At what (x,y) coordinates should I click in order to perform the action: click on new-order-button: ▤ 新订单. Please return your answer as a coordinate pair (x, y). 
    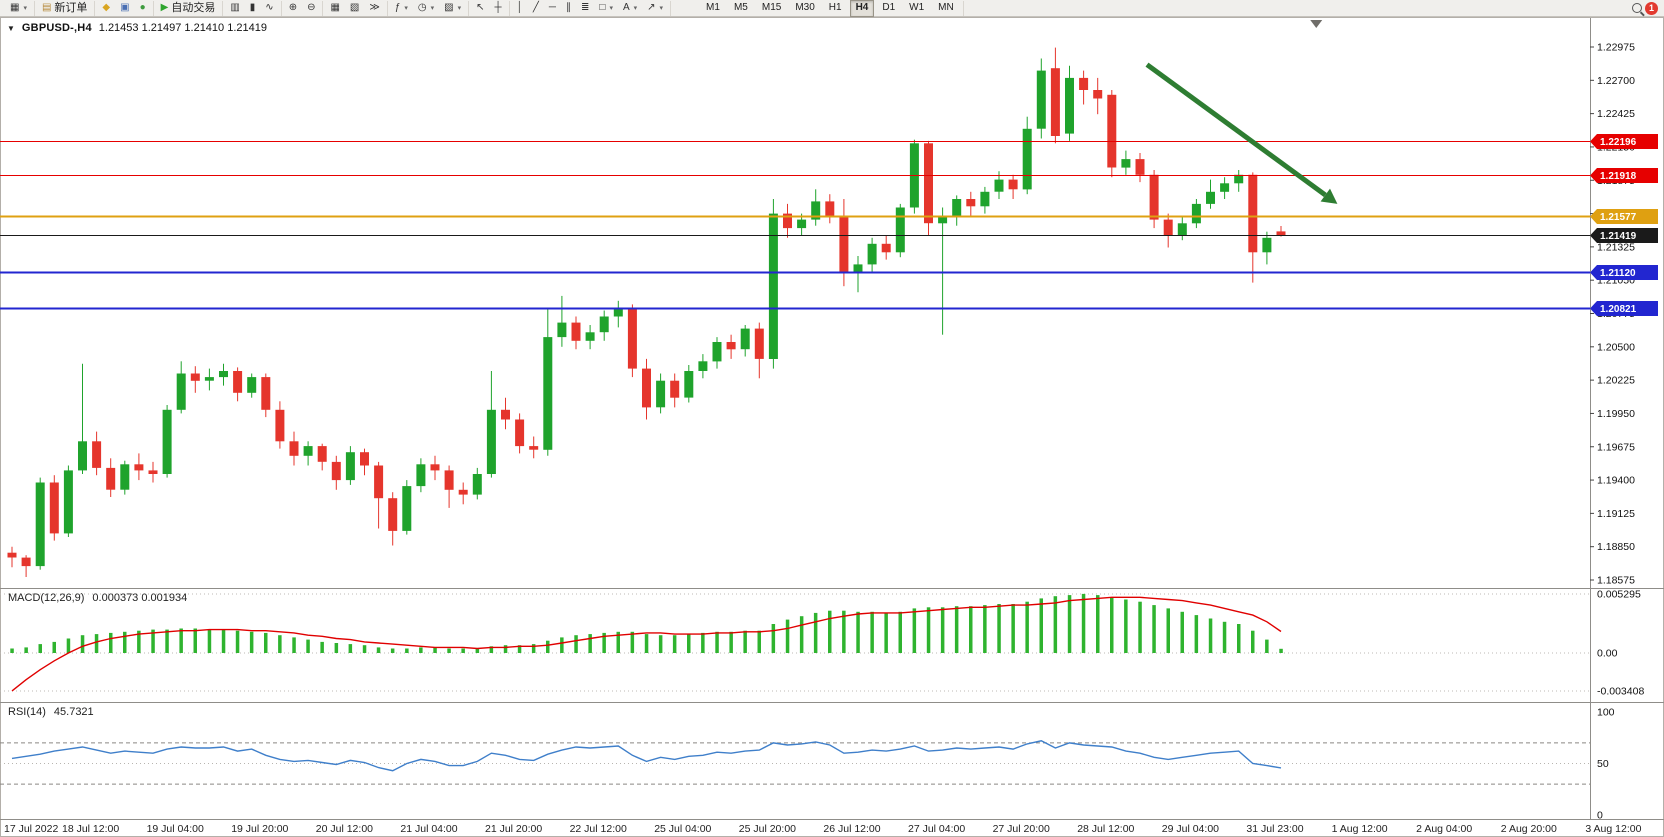
    Looking at the image, I should click on (64, 8).